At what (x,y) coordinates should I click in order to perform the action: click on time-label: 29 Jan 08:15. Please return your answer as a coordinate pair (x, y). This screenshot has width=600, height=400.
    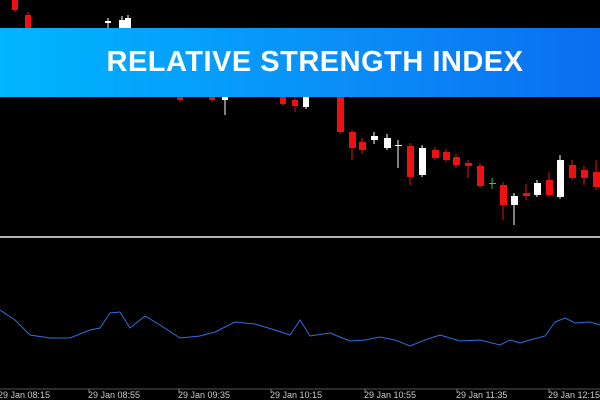
    Looking at the image, I should click on (25, 395).